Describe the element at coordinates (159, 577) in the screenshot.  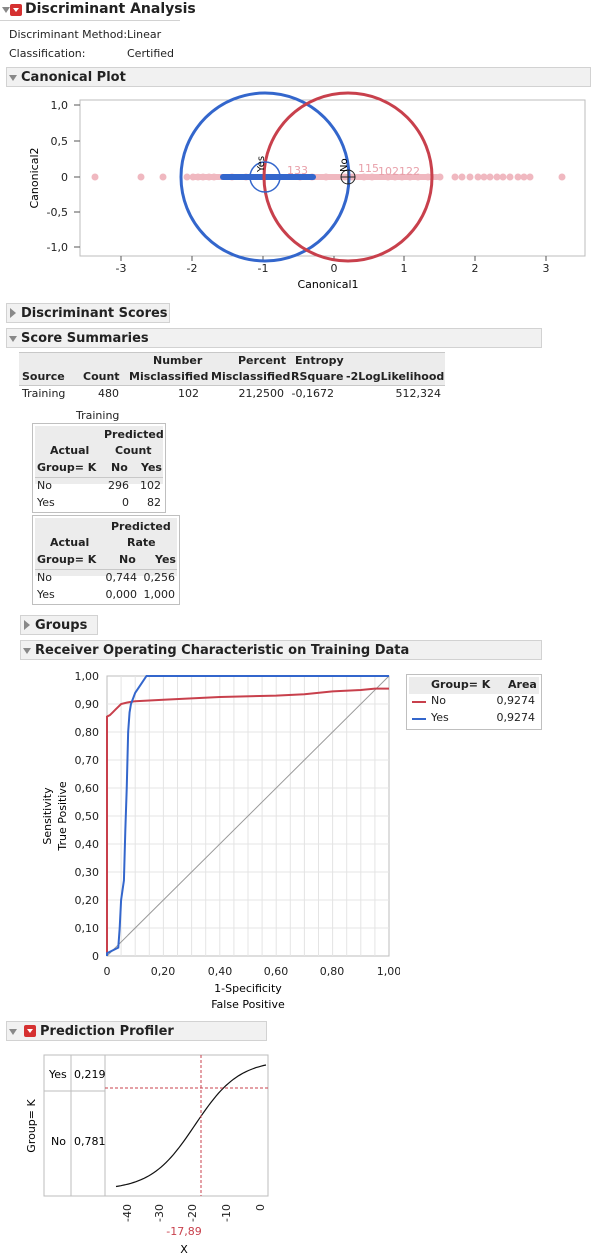
I see `rate-no-yes: 0,256` at that location.